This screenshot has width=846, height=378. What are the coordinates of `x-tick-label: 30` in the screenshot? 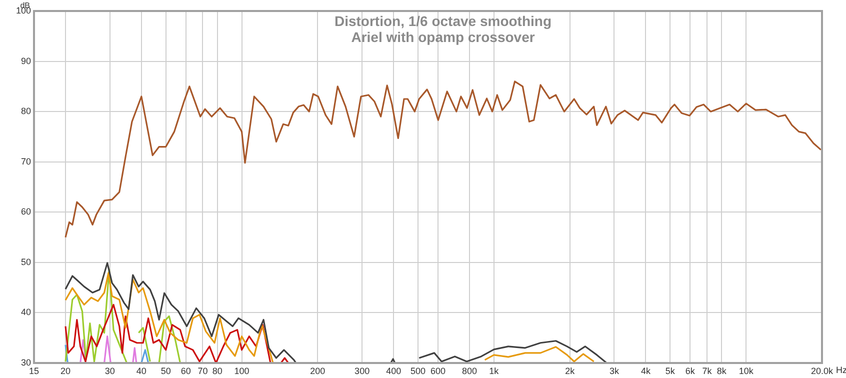 It's located at (109, 371).